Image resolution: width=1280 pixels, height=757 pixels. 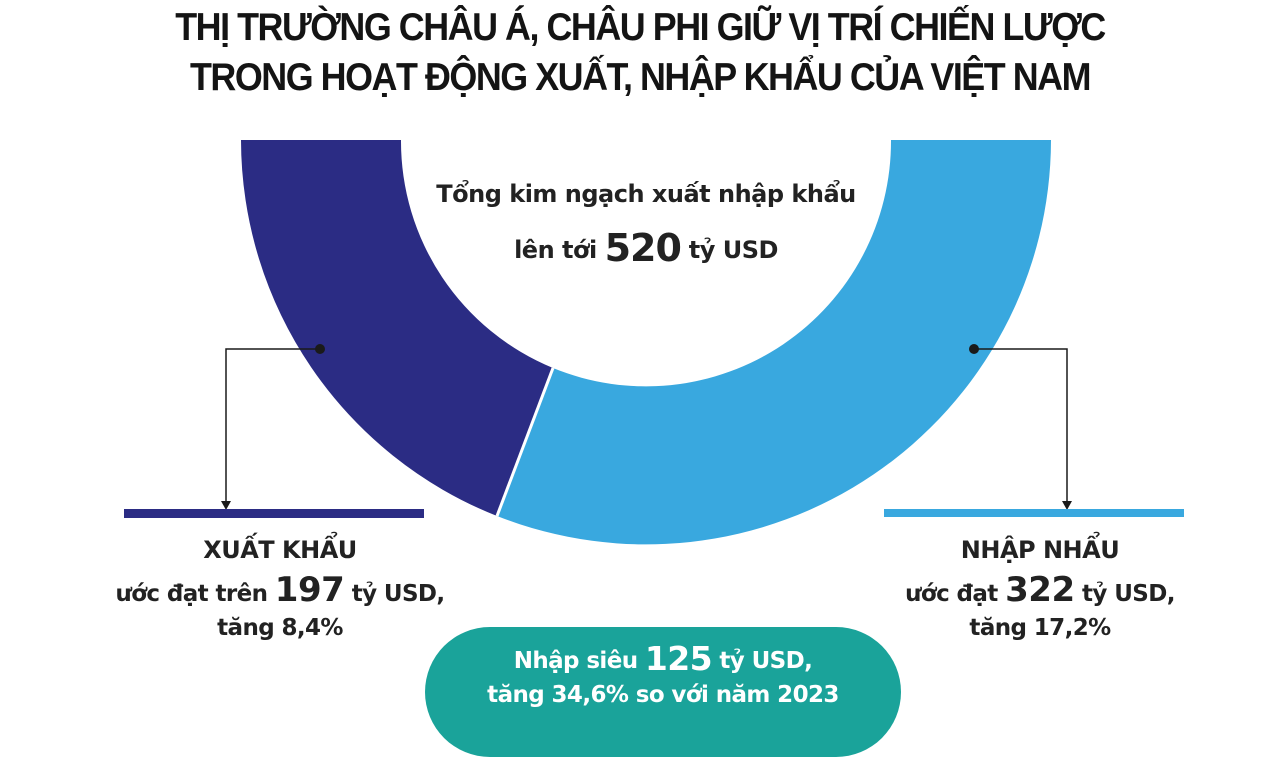 I want to click on import-heading: NHẬP NHẨU, so click(x=1040, y=550).